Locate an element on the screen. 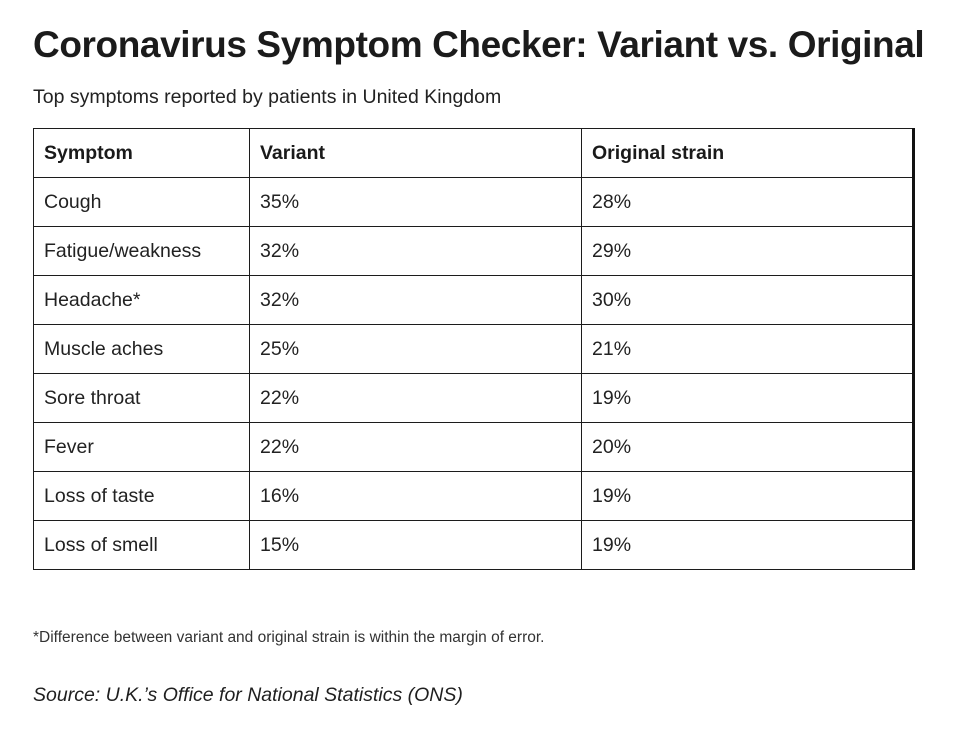 This screenshot has height=737, width=968. symptom-cell: Cough is located at coordinates (141, 202).